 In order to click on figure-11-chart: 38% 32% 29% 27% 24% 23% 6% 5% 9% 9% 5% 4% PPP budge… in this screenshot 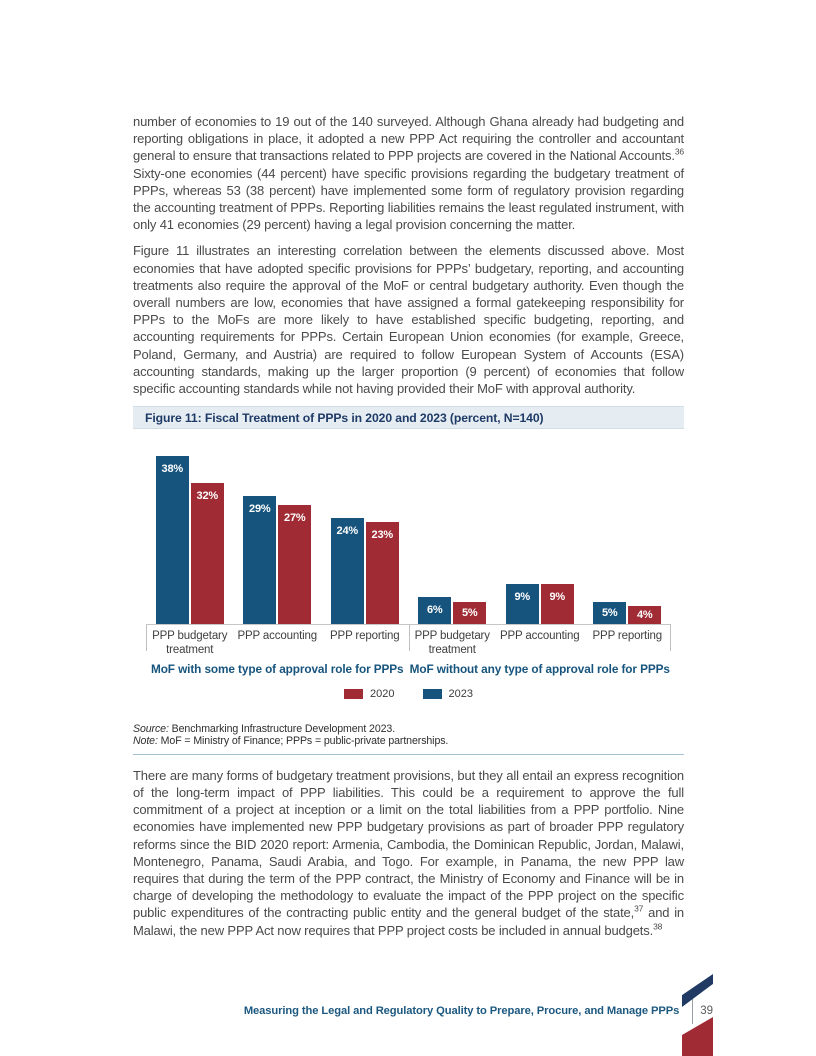, I will do `click(408, 566)`.